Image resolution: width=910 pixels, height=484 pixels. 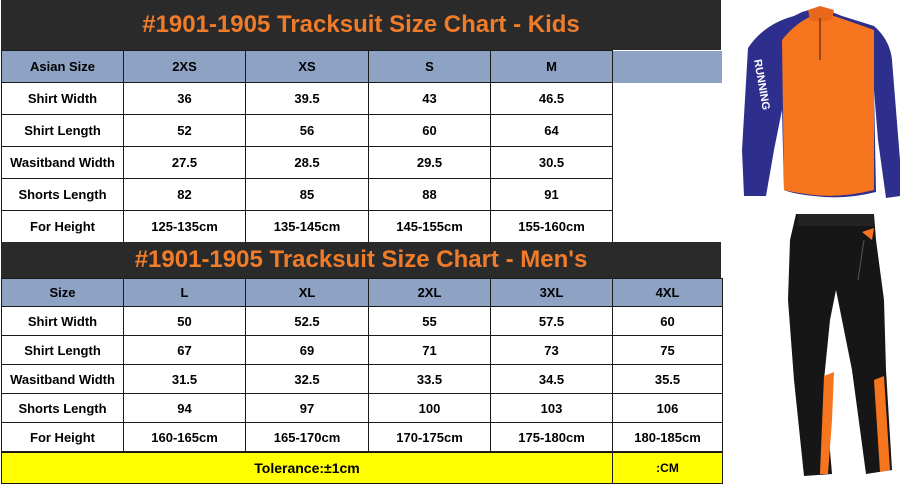 What do you see at coordinates (307, 292) in the screenshot?
I see `mens-header-cell: XL` at bounding box center [307, 292].